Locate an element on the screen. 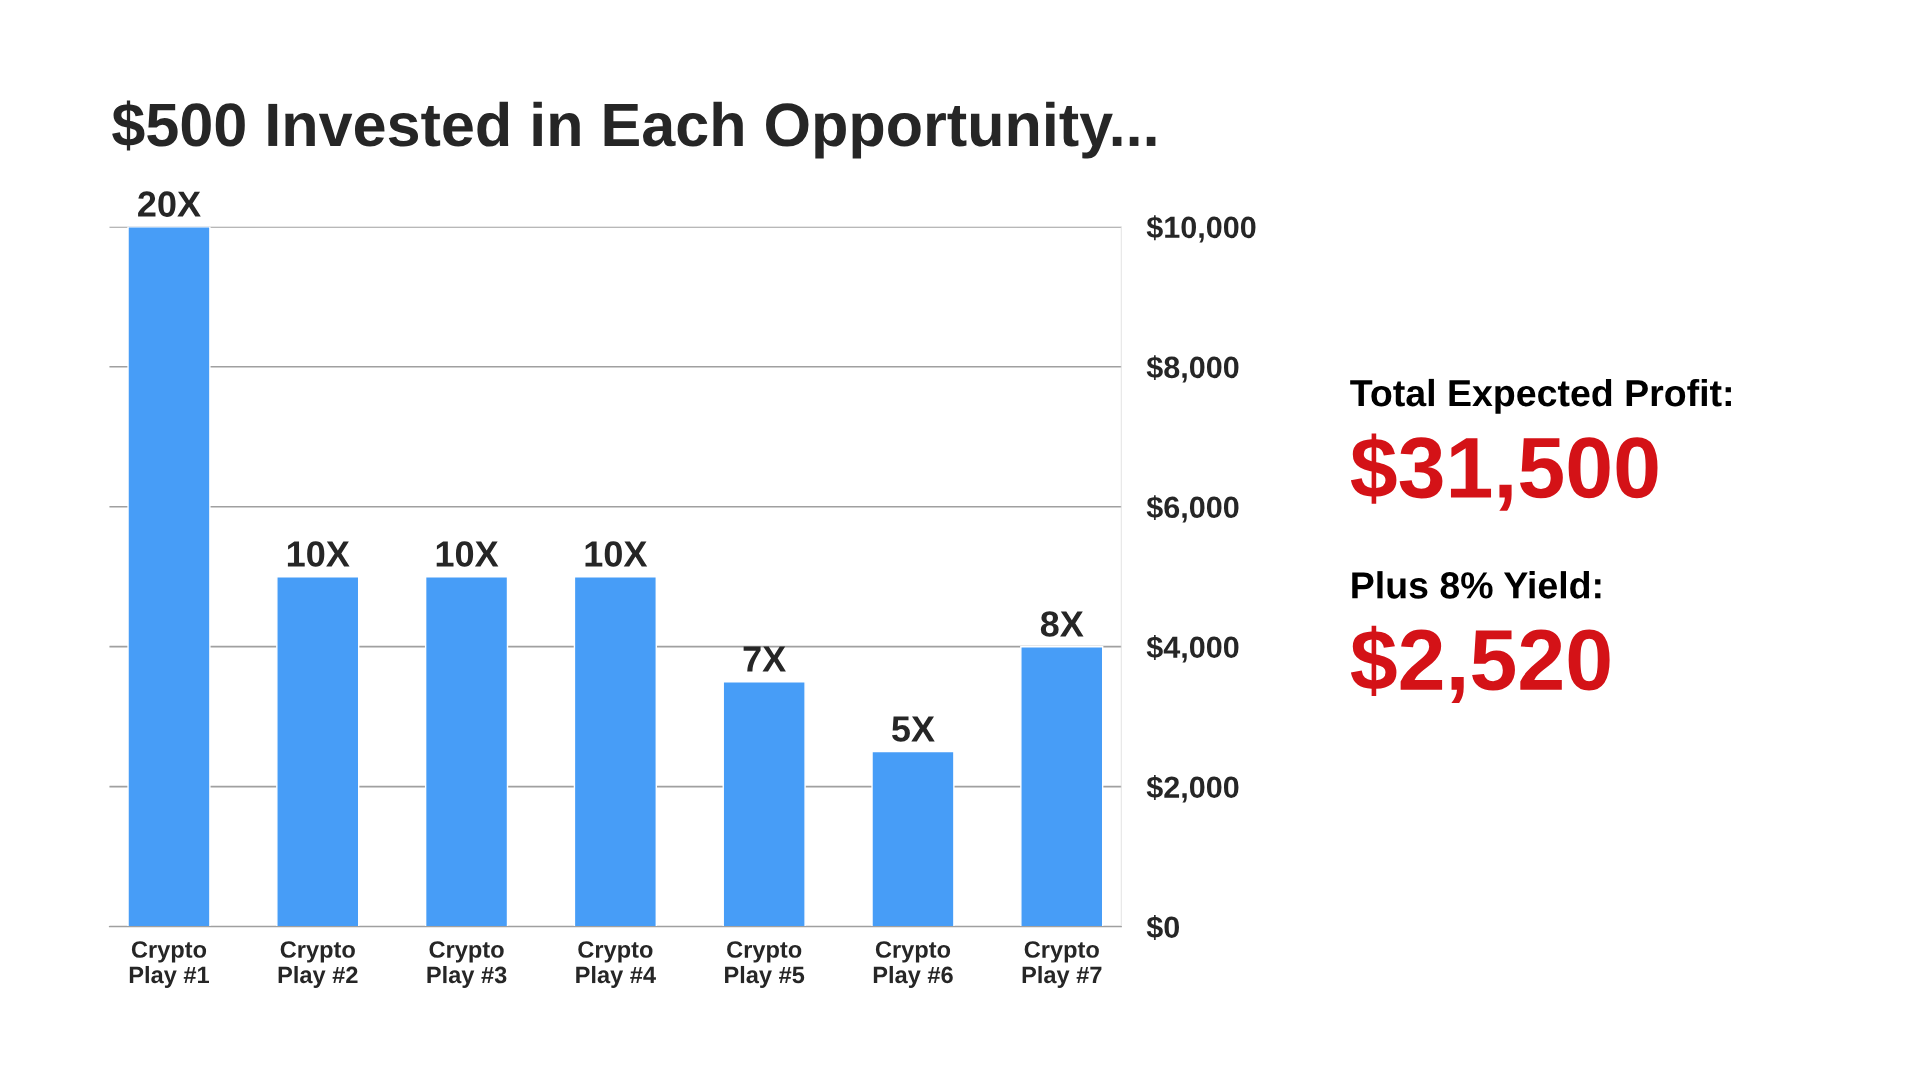 This screenshot has width=1920, height=1080. y-tick-label: $6,000 is located at coordinates (1192, 509).